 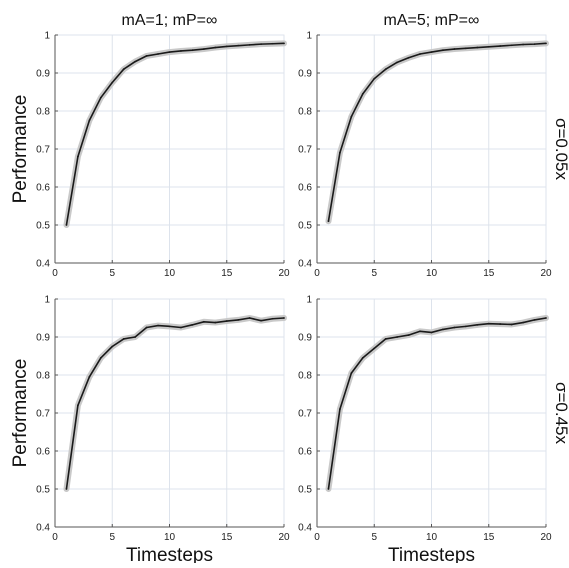 What do you see at coordinates (431, 554) in the screenshot?
I see `x-axis-label: Timesteps` at bounding box center [431, 554].